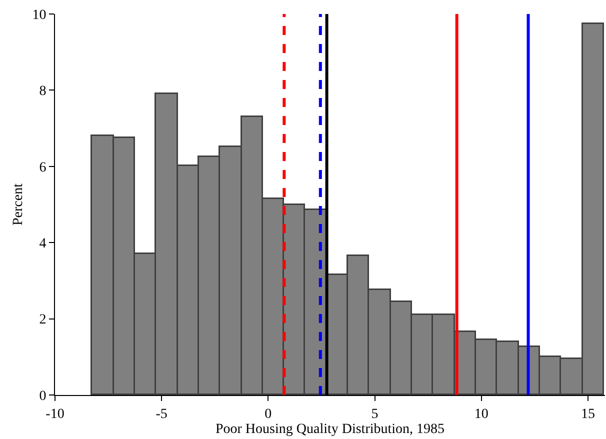 The width and height of the screenshot is (606, 439). I want to click on x-tick-label: 15, so click(587, 414).